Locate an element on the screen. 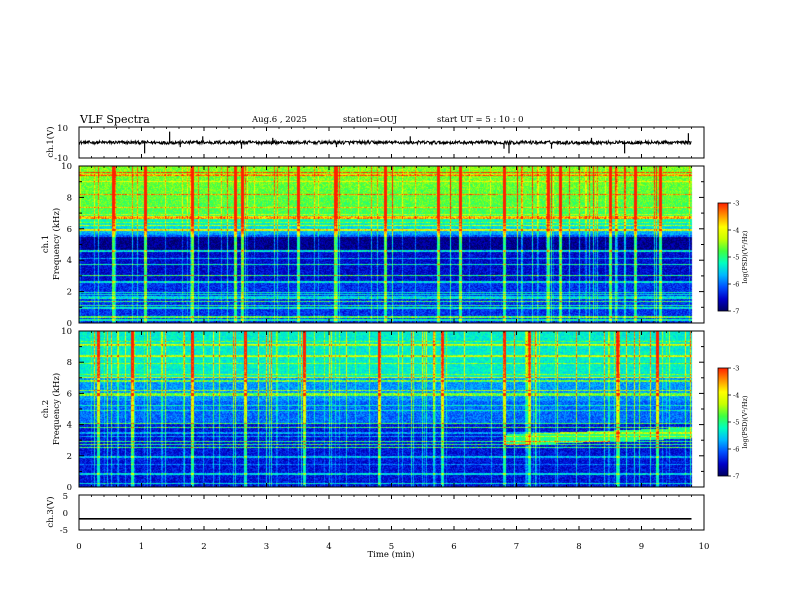 This screenshot has height=612, width=792. ch1-voltage-panel: ch.1(V) 10 -10 is located at coordinates (375, 144).